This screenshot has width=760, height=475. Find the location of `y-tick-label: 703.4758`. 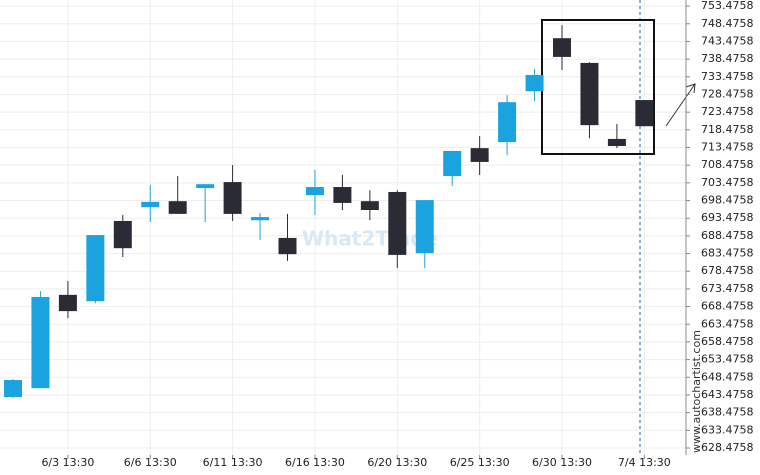

y-tick-label: 703.4758 is located at coordinates (727, 182).